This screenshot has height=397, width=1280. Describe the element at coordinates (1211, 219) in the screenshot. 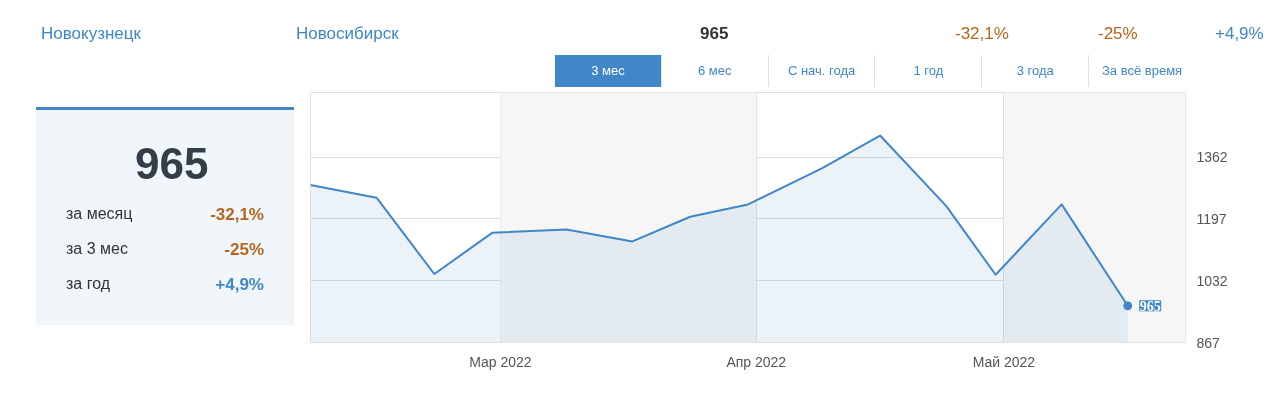

I see `y-tick-label: 1197` at that location.